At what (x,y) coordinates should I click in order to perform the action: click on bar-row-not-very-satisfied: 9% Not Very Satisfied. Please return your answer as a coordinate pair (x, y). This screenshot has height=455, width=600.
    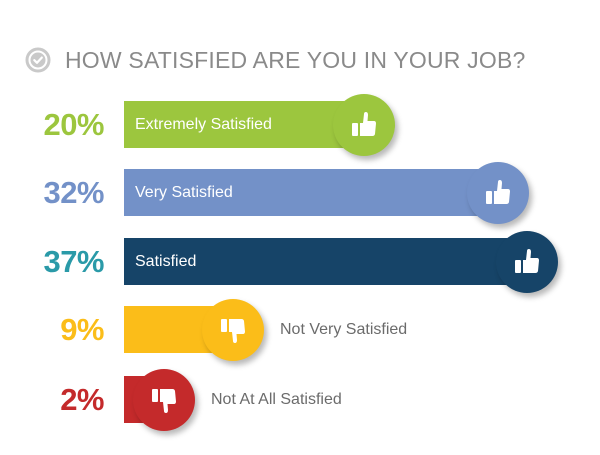
    Looking at the image, I should click on (300, 330).